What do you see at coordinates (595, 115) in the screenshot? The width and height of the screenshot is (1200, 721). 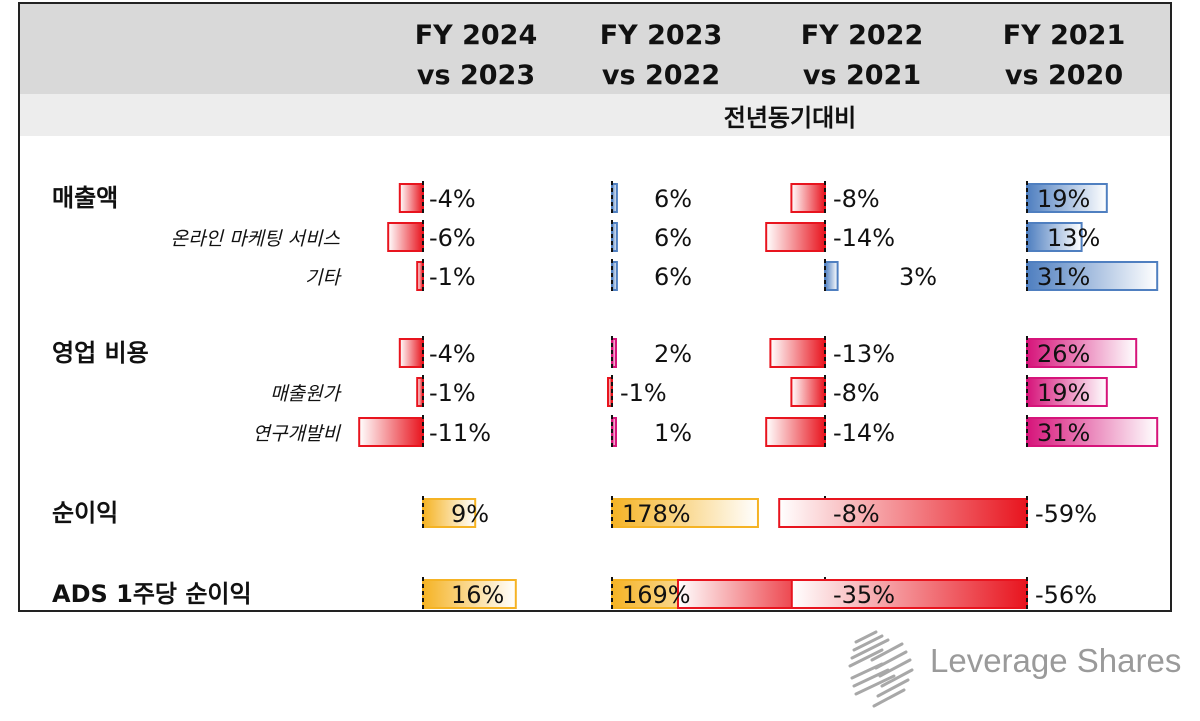 I see `subheader-band` at bounding box center [595, 115].